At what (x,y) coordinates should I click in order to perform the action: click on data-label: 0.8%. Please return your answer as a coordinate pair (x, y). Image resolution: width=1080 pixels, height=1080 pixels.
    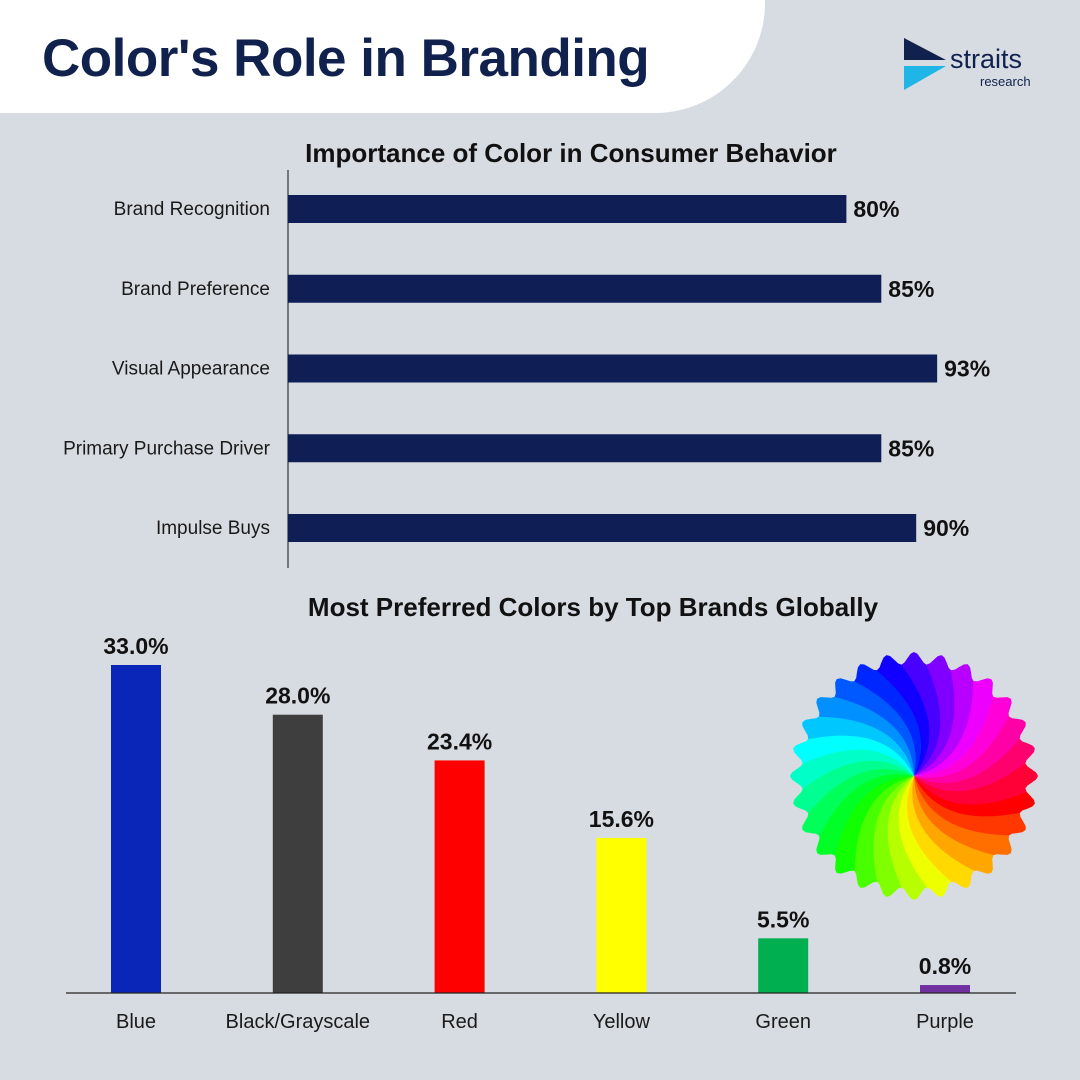
    Looking at the image, I should click on (945, 966).